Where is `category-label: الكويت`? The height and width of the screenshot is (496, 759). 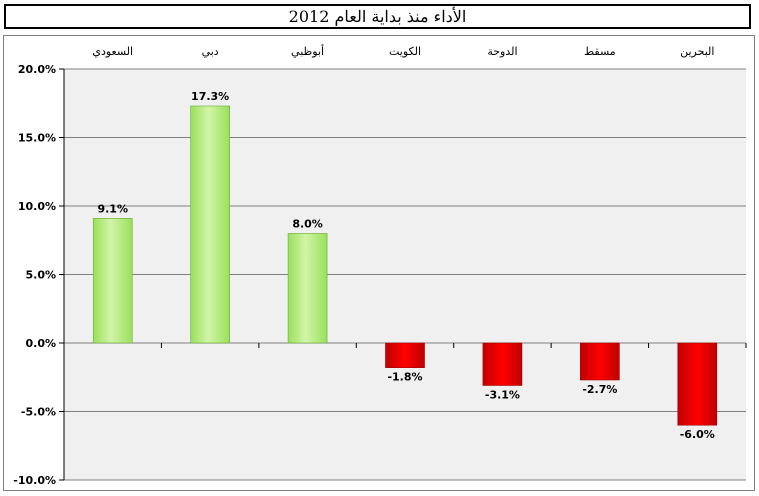
category-label: الكويت is located at coordinates (405, 51).